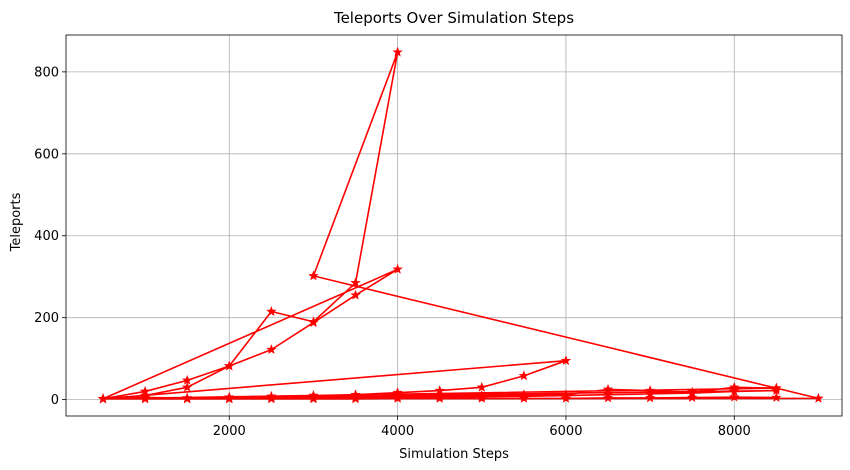 The image size is (850, 470). Describe the element at coordinates (55, 400) in the screenshot. I see `y-tick-label: 0` at that location.